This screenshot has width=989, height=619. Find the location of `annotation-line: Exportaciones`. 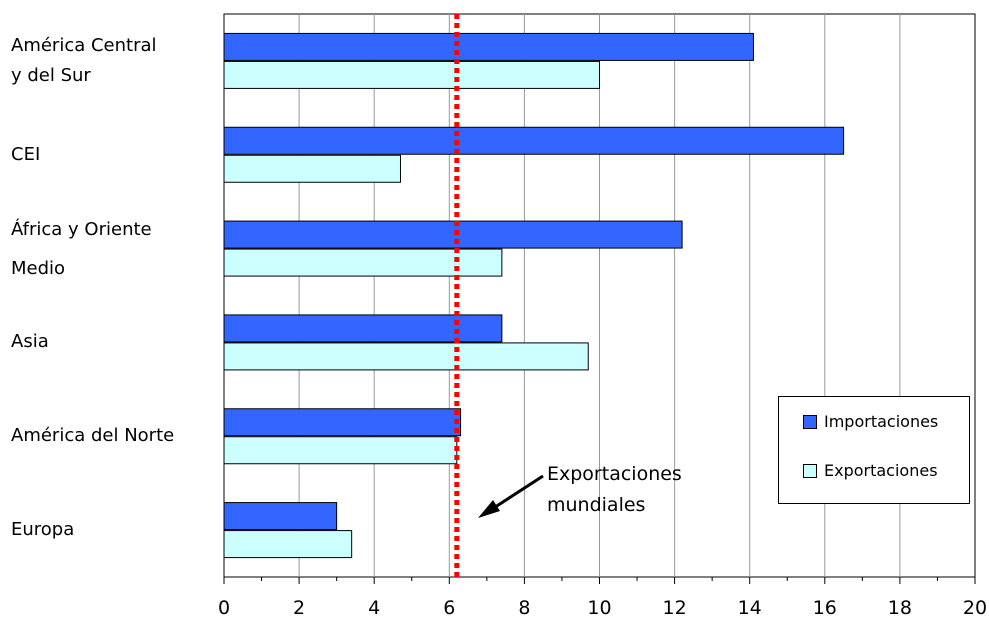

annotation-line: Exportaciones is located at coordinates (614, 474).